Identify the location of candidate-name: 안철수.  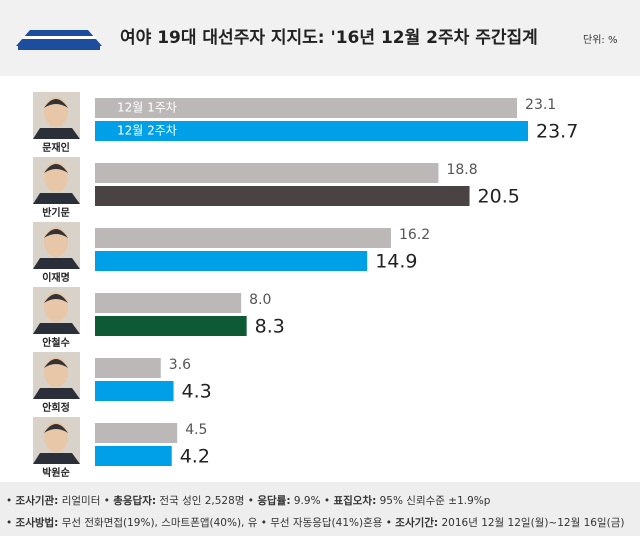
(56, 342).